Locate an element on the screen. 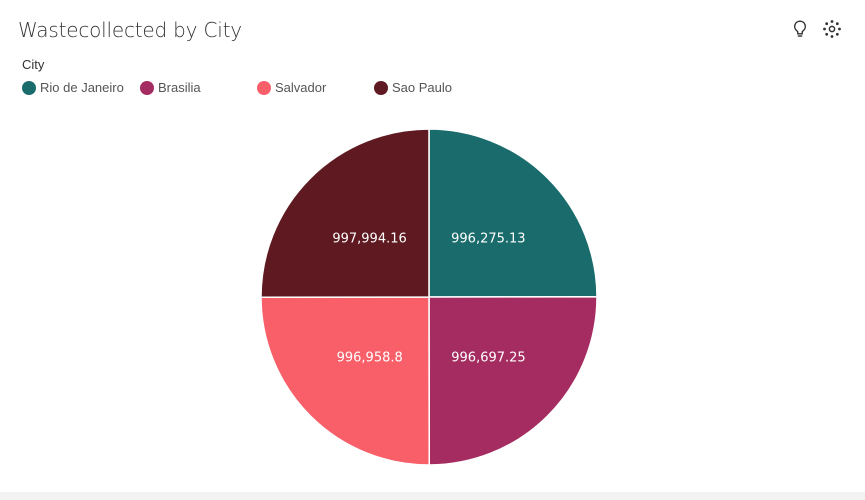 This screenshot has height=500, width=865. legend-label: Brasilia is located at coordinates (179, 87).